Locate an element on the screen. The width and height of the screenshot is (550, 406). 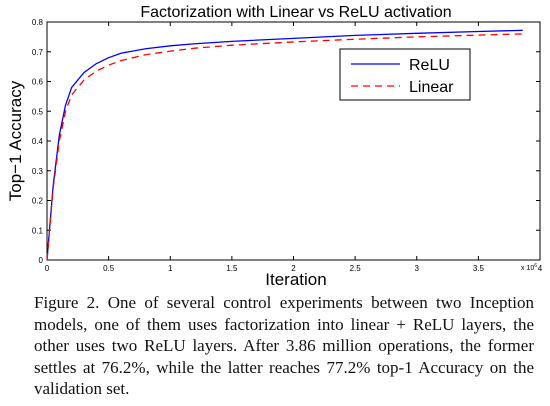
x-axis-multiplier: x 106 is located at coordinates (529, 267).